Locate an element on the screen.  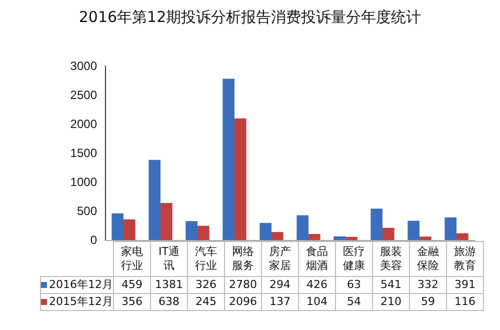
legend-label: 2015年12月 is located at coordinates (77, 302).